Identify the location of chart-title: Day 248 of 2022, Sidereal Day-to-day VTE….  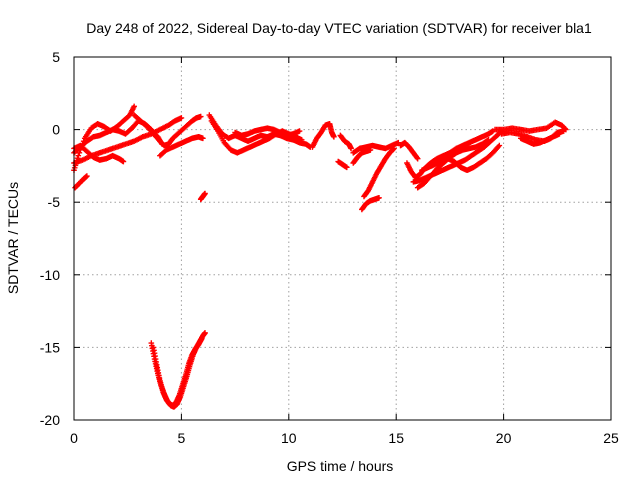
(339, 28).